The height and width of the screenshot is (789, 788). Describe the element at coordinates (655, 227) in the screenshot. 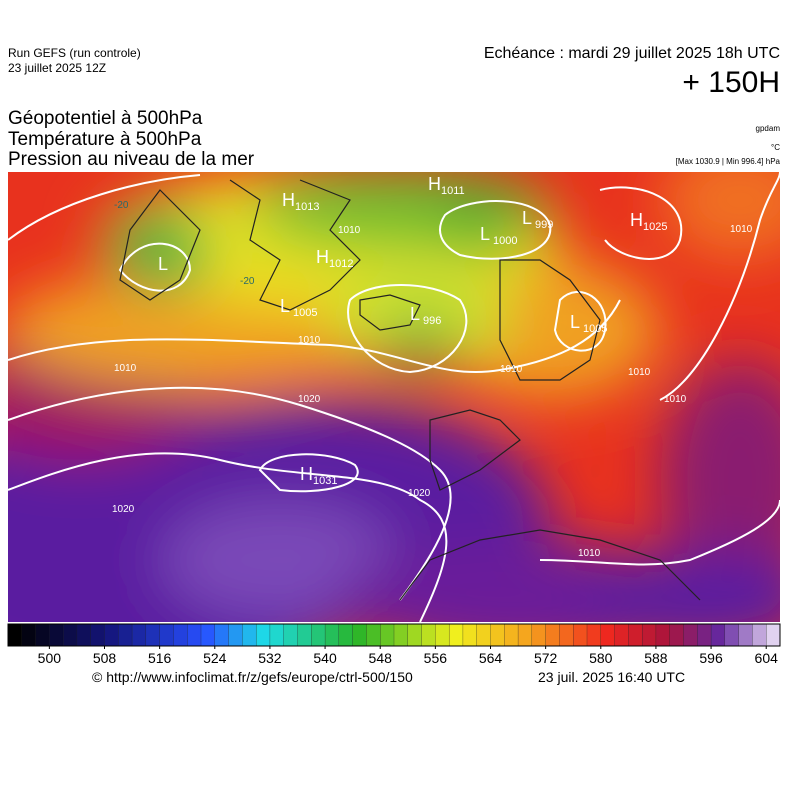

I see `center-value: 1025` at that location.